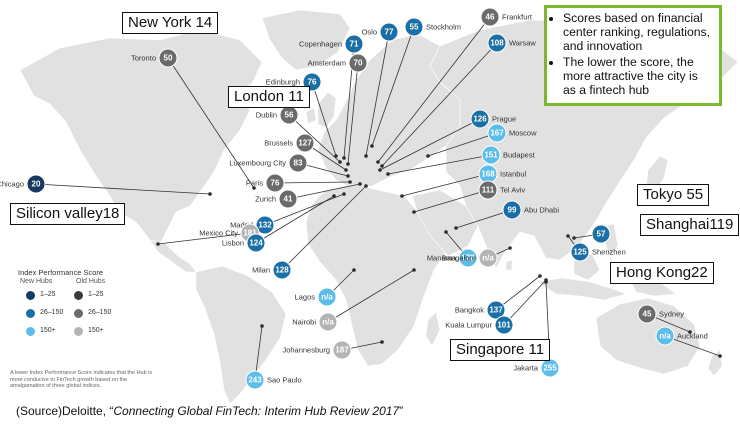 The image size is (740, 428). I want to click on hub-city-paris: Paris, so click(254, 183).